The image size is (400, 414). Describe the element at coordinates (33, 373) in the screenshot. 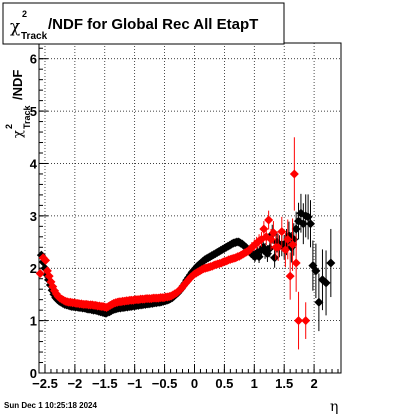

I see `y-tick-label: 0` at that location.